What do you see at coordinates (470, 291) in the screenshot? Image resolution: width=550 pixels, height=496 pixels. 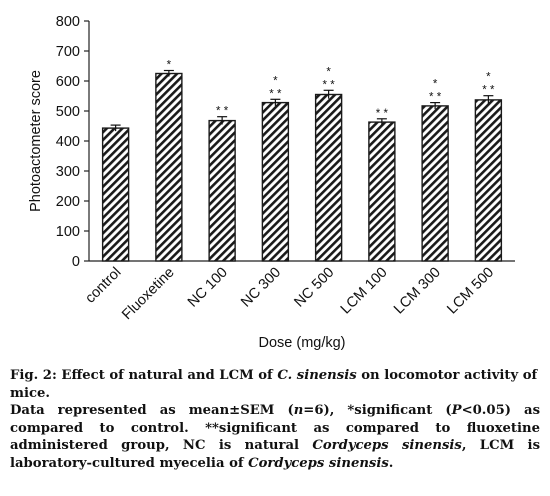 I see `x-tick-label: LCM 500` at bounding box center [470, 291].